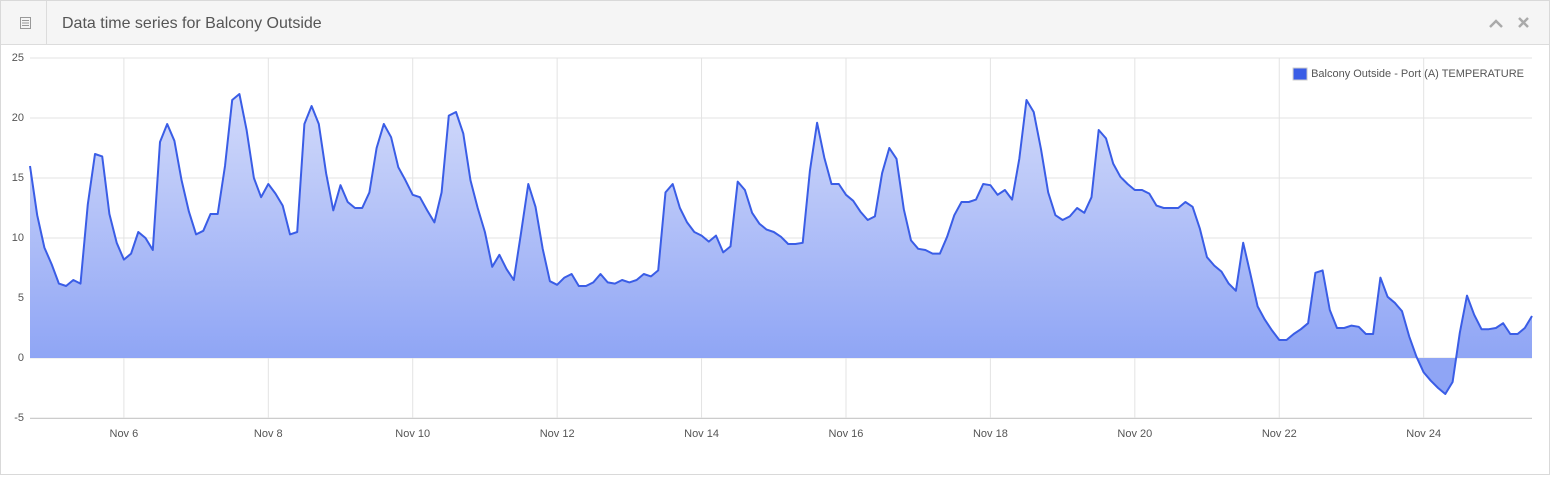  I want to click on x-tick-label: Nov 16, so click(846, 434).